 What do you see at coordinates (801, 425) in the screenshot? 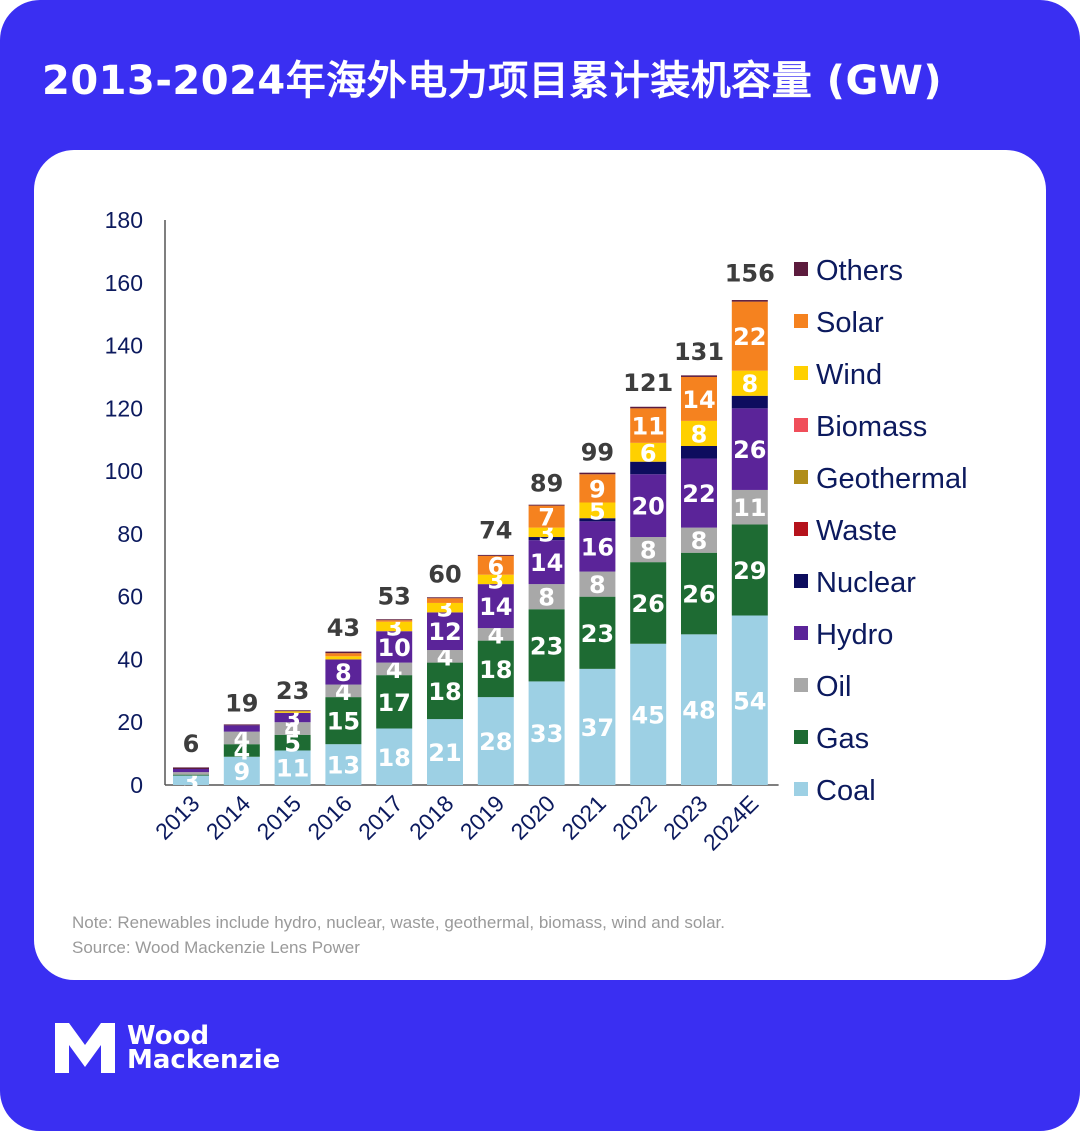
I see `legend-swatch-biomass` at bounding box center [801, 425].